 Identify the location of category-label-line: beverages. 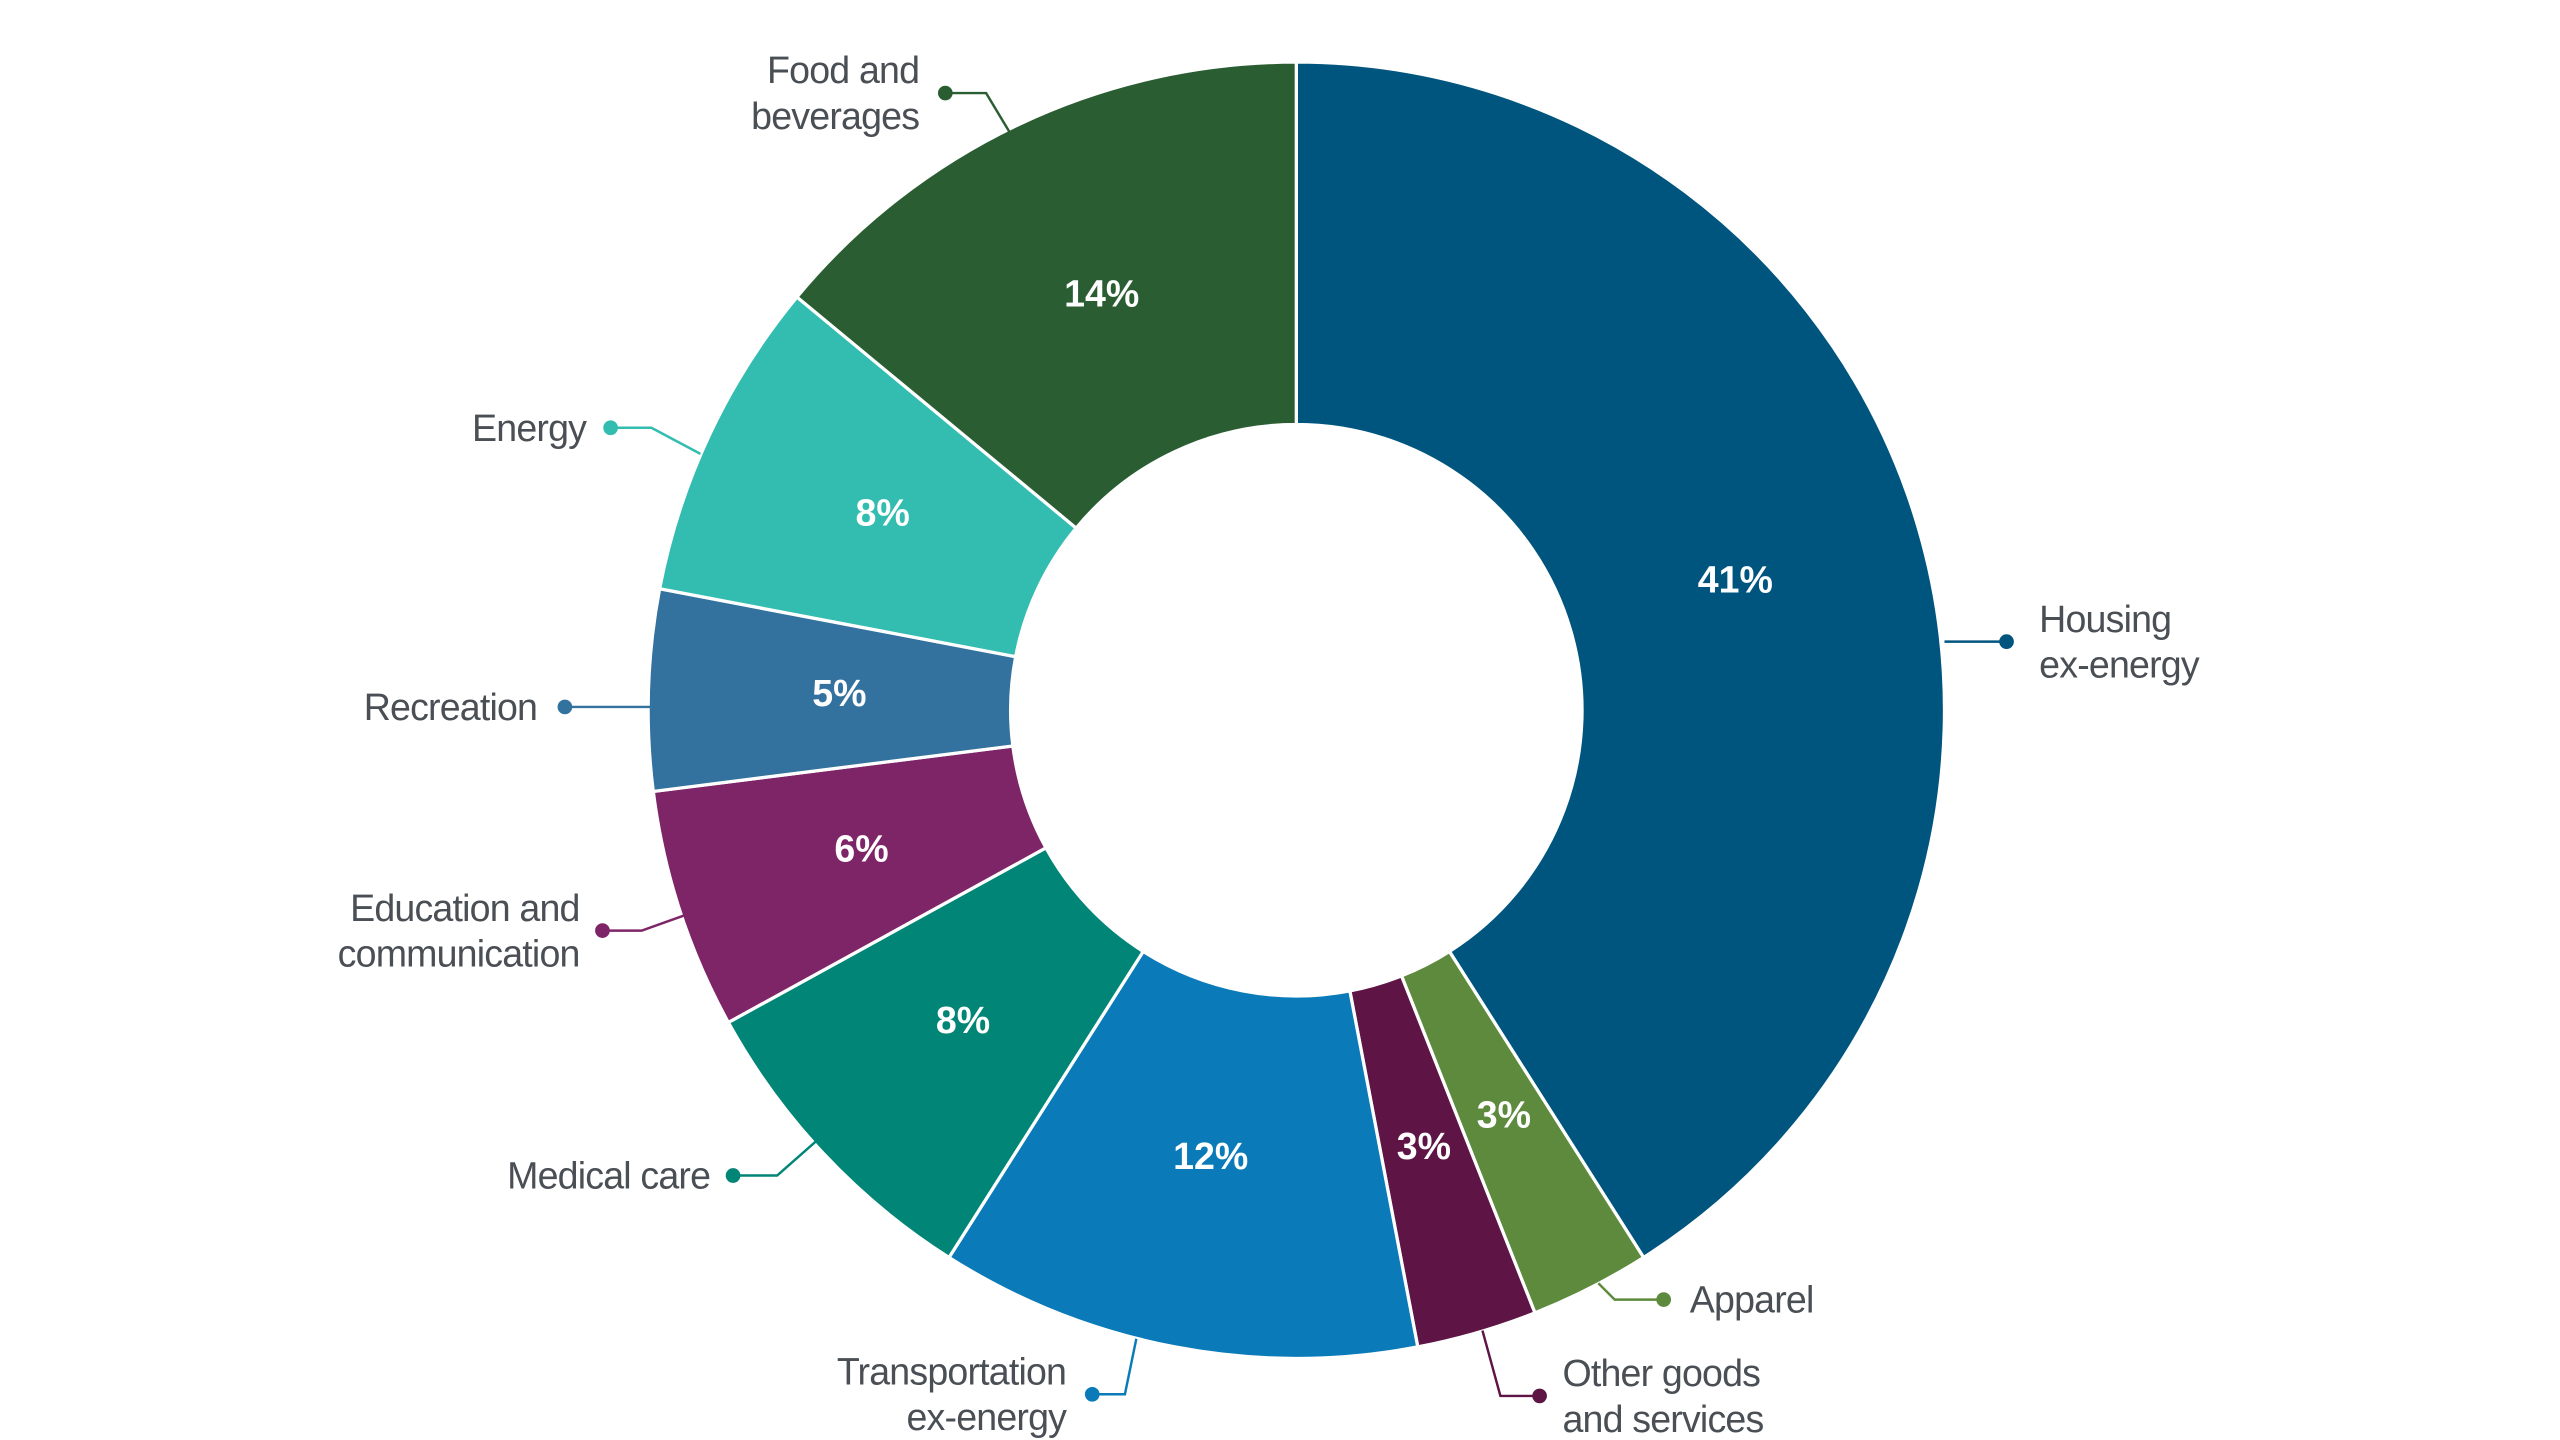
(835, 116).